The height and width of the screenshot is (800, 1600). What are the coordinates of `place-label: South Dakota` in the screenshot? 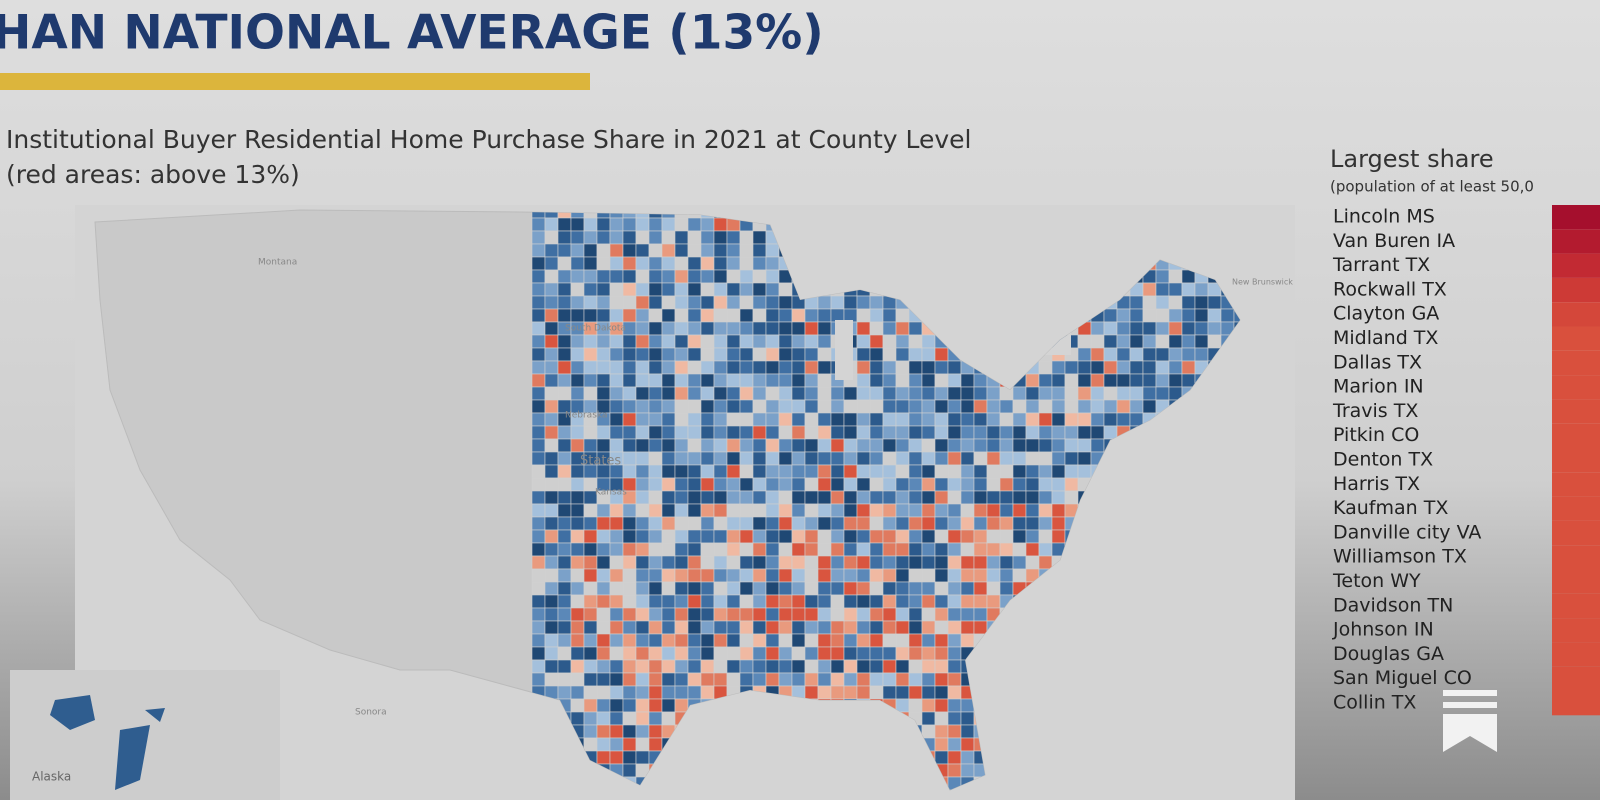 It's located at (595, 329).